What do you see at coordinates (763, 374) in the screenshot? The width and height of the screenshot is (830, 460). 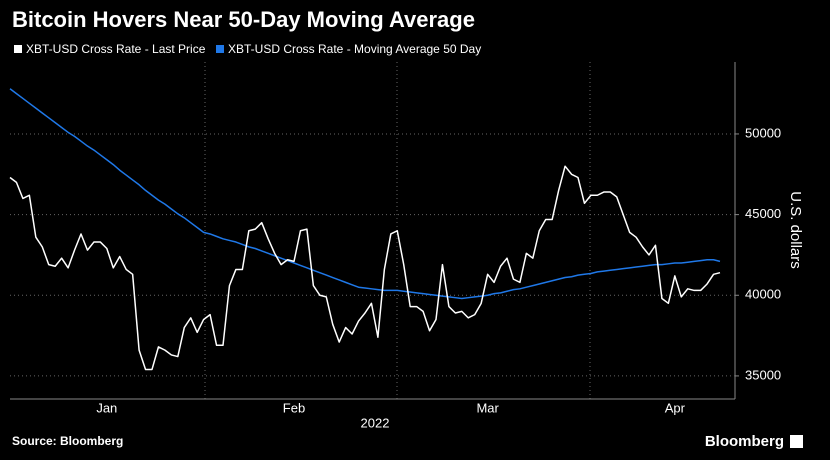 I see `y-tick-label: 35000` at bounding box center [763, 374].